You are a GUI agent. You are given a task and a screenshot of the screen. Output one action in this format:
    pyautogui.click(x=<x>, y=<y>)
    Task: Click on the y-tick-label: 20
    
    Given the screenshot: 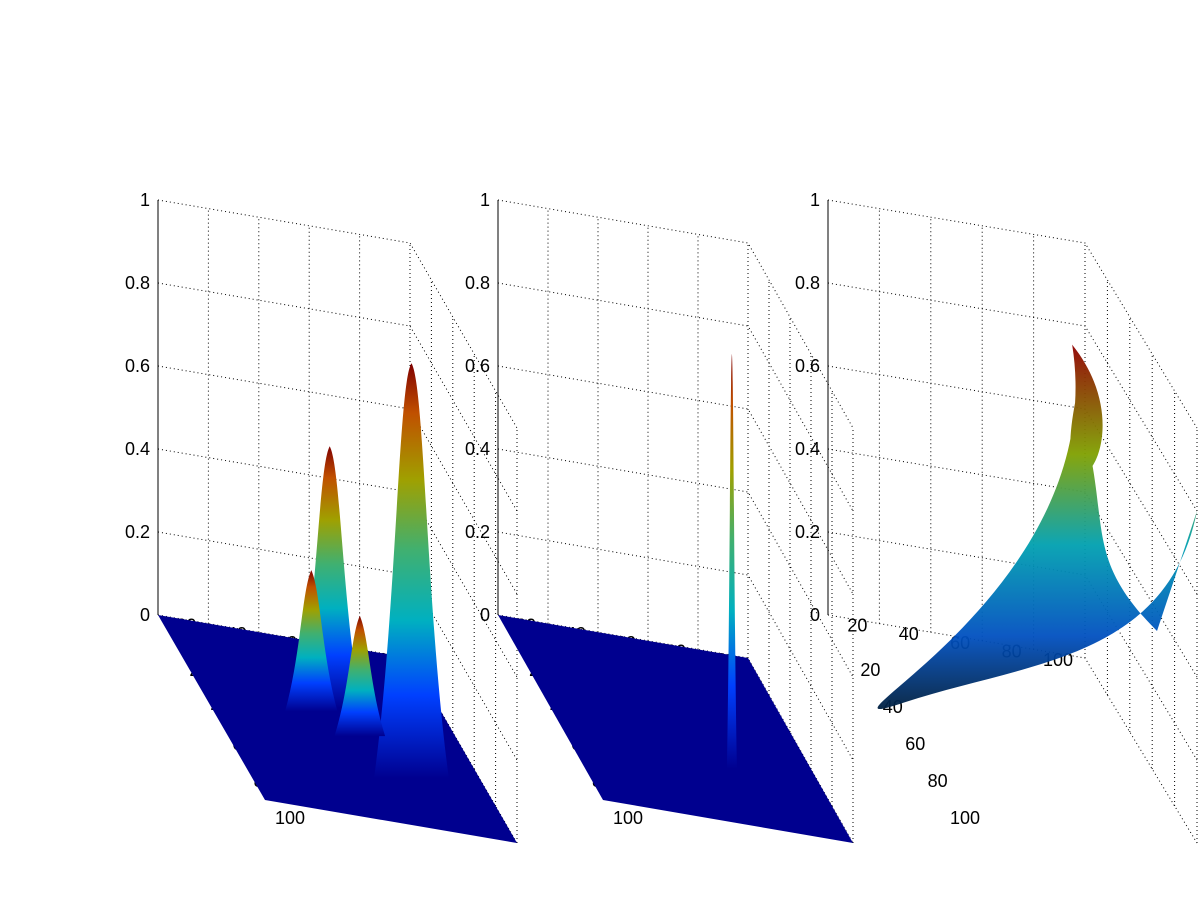 What is the action you would take?
    pyautogui.click(x=857, y=626)
    